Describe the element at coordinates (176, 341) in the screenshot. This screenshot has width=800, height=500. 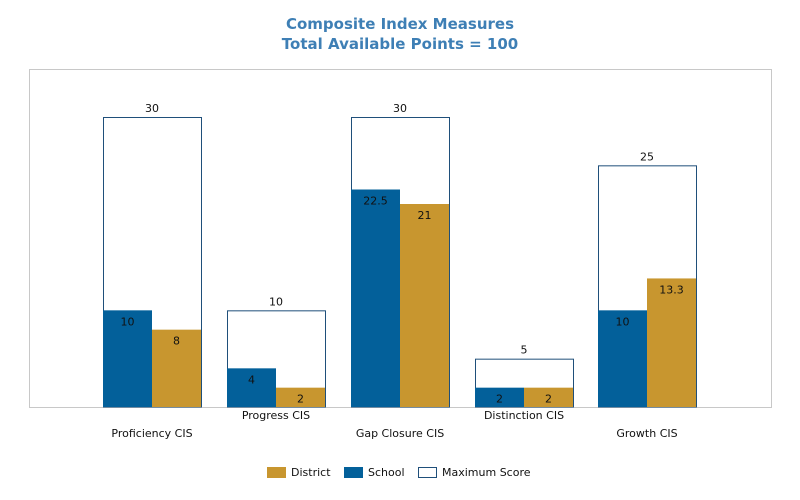
I see `district-label-proficiency-cis: 8` at that location.